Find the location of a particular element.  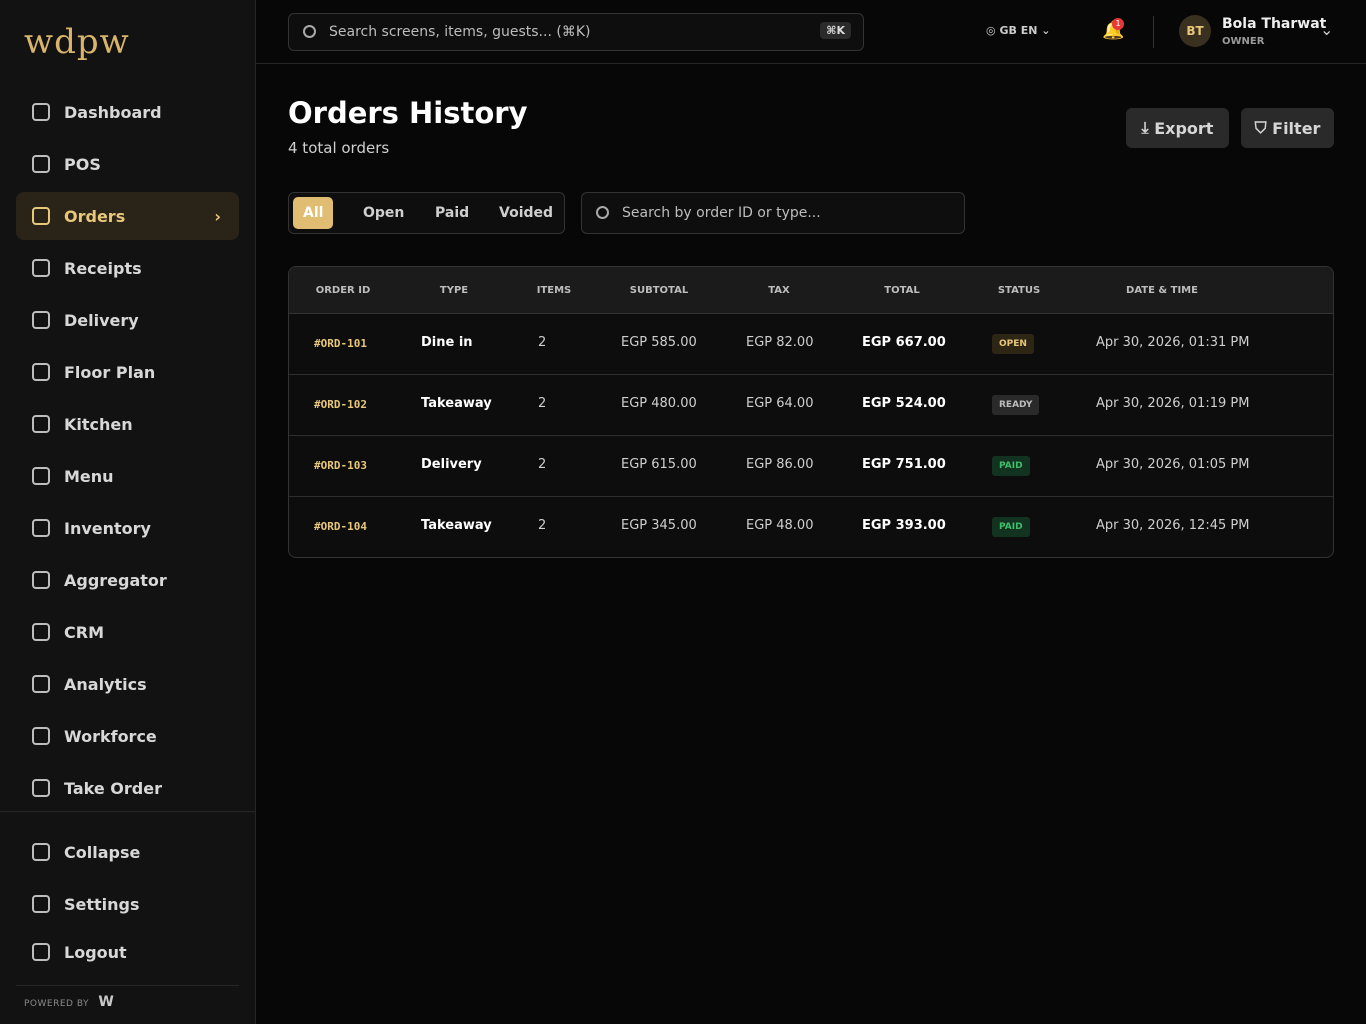

nav-label: CRM is located at coordinates (84, 632).